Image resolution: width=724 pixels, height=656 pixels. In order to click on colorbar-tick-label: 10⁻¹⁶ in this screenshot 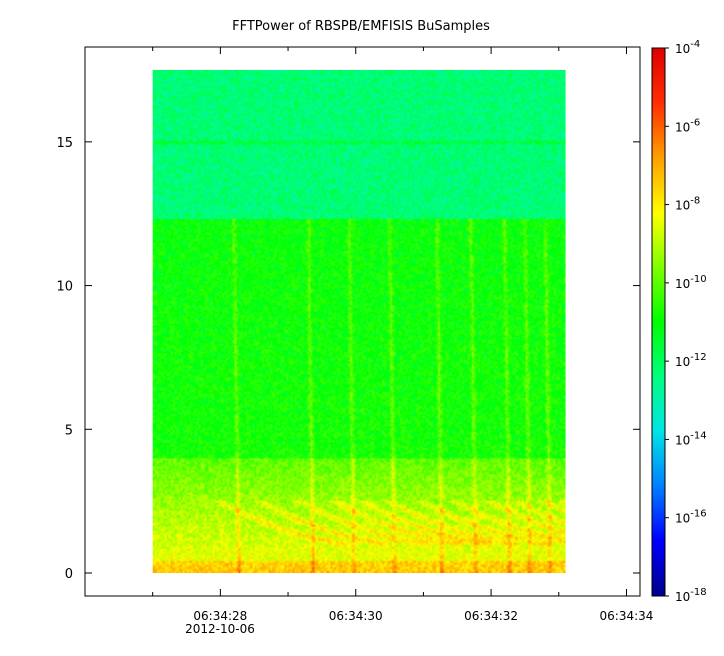, I will do `click(691, 517)`.